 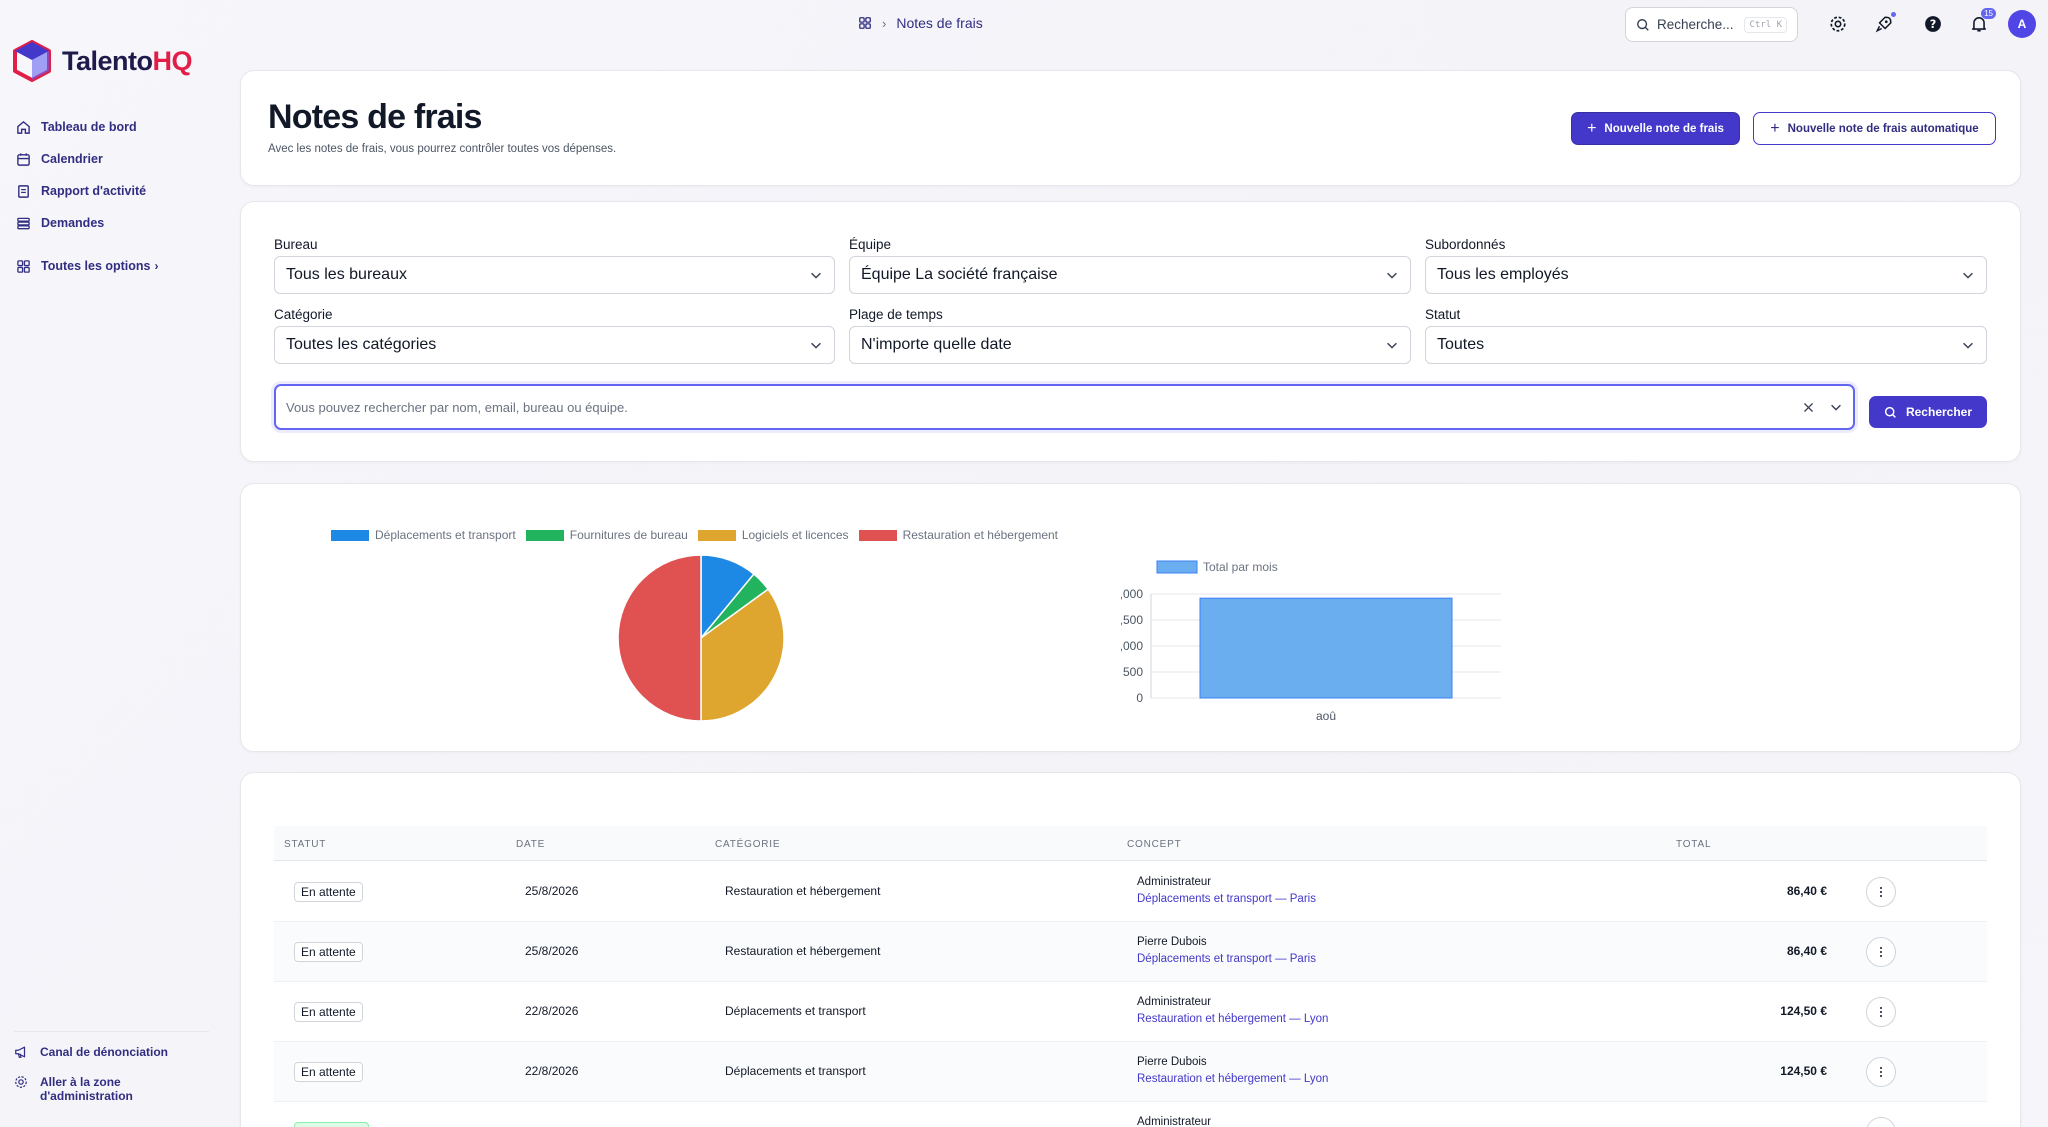 I want to click on equipe-select: Équipe La société française, so click(x=1130, y=275).